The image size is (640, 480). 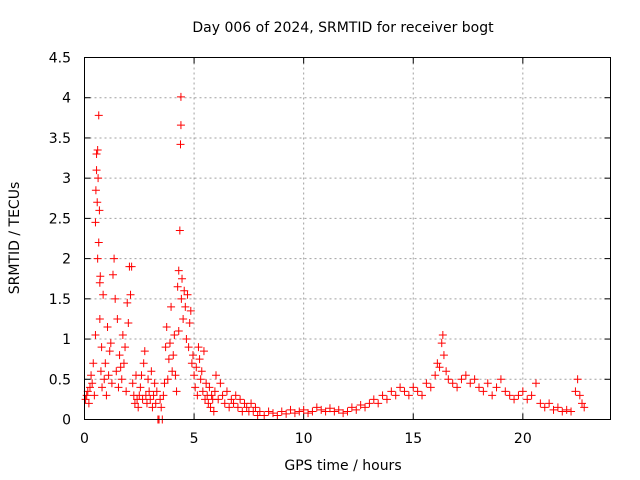 What do you see at coordinates (66, 179) in the screenshot?
I see `y-tick-label: 3` at bounding box center [66, 179].